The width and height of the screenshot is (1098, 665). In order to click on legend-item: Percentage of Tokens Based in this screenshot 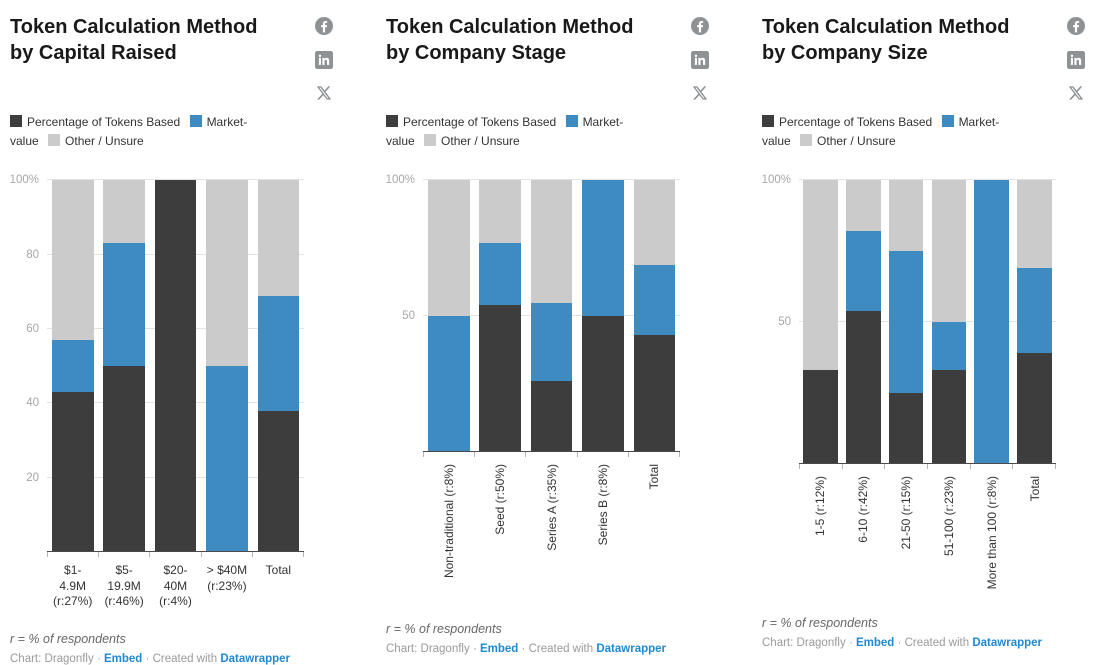, I will do `click(471, 122)`.